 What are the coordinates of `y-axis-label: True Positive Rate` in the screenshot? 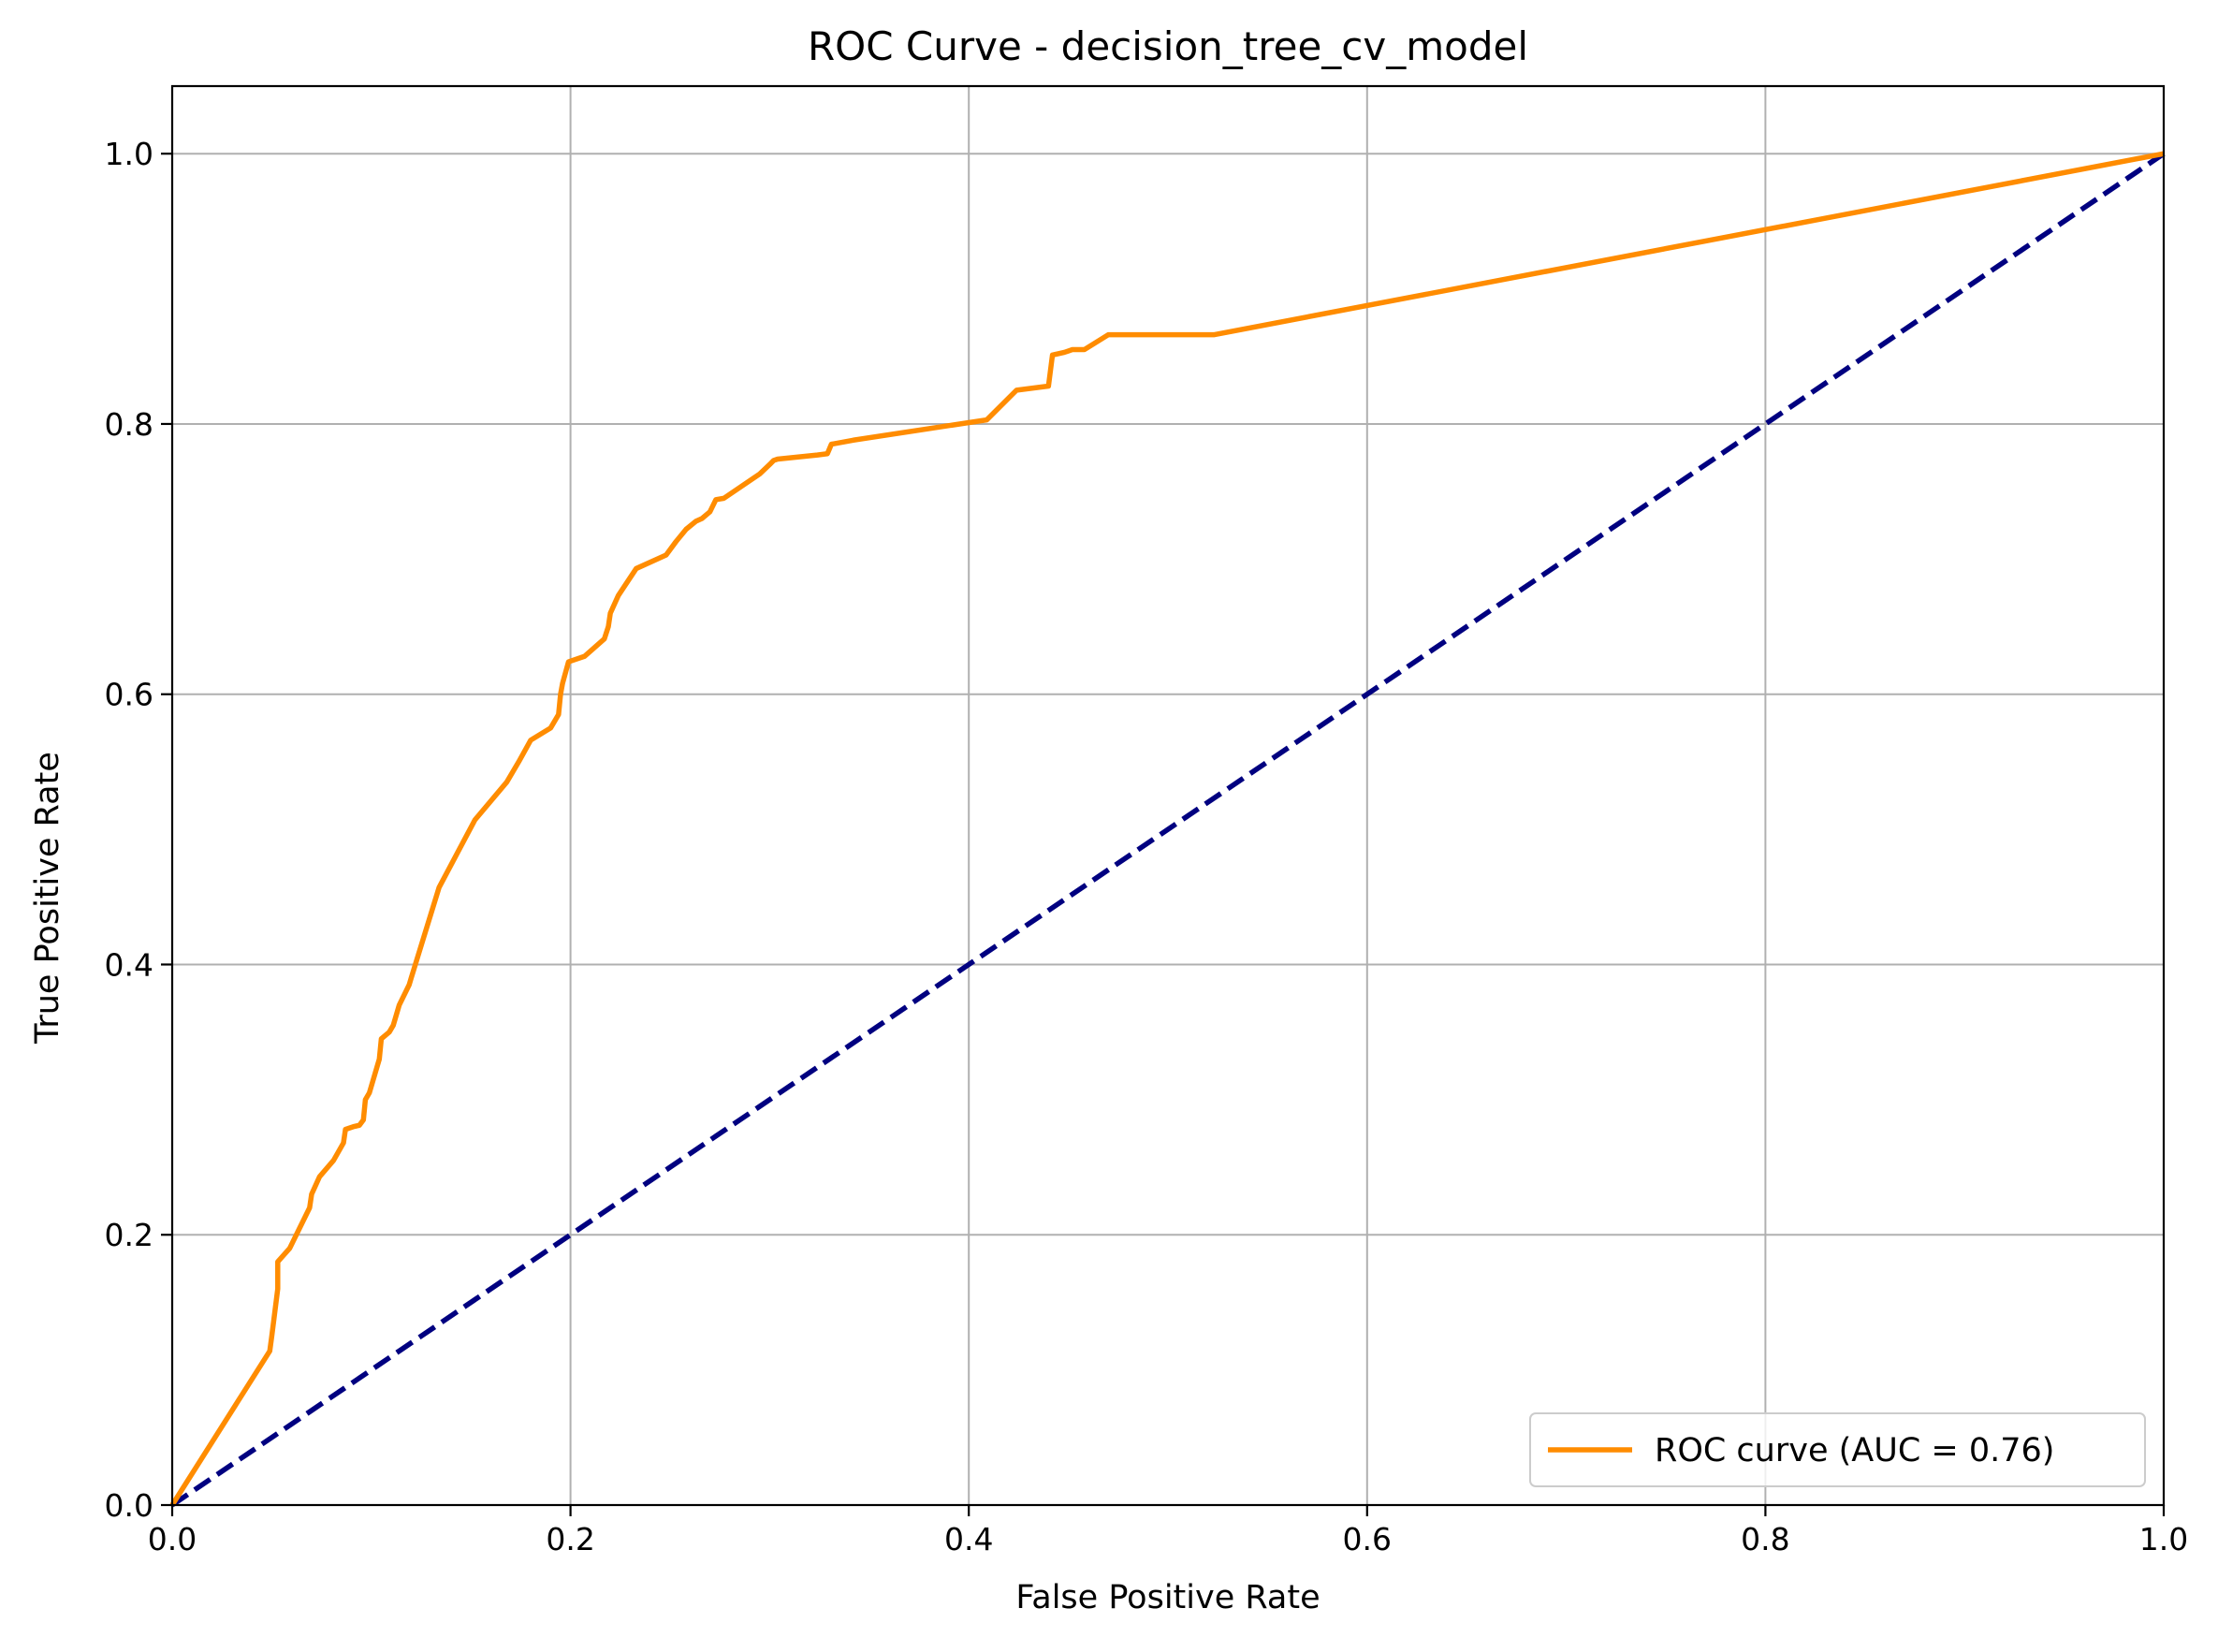 It's located at (48, 899).